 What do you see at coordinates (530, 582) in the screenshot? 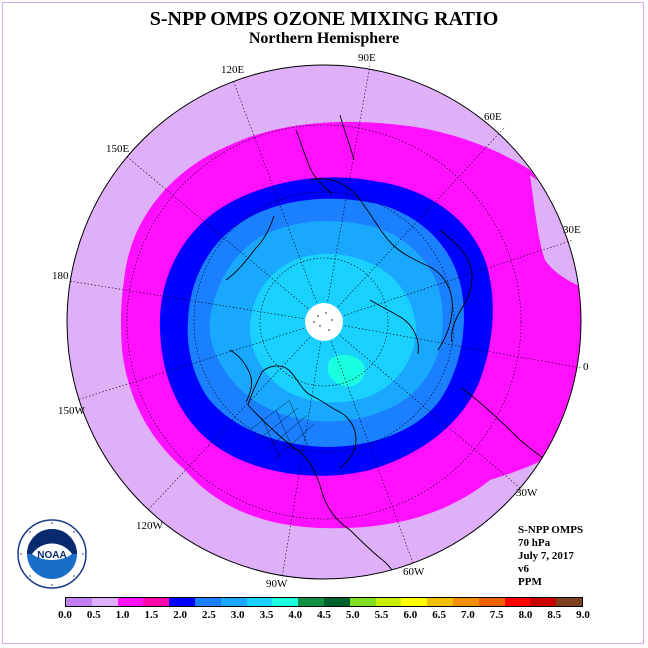
I see `info-units: PPM` at bounding box center [530, 582].